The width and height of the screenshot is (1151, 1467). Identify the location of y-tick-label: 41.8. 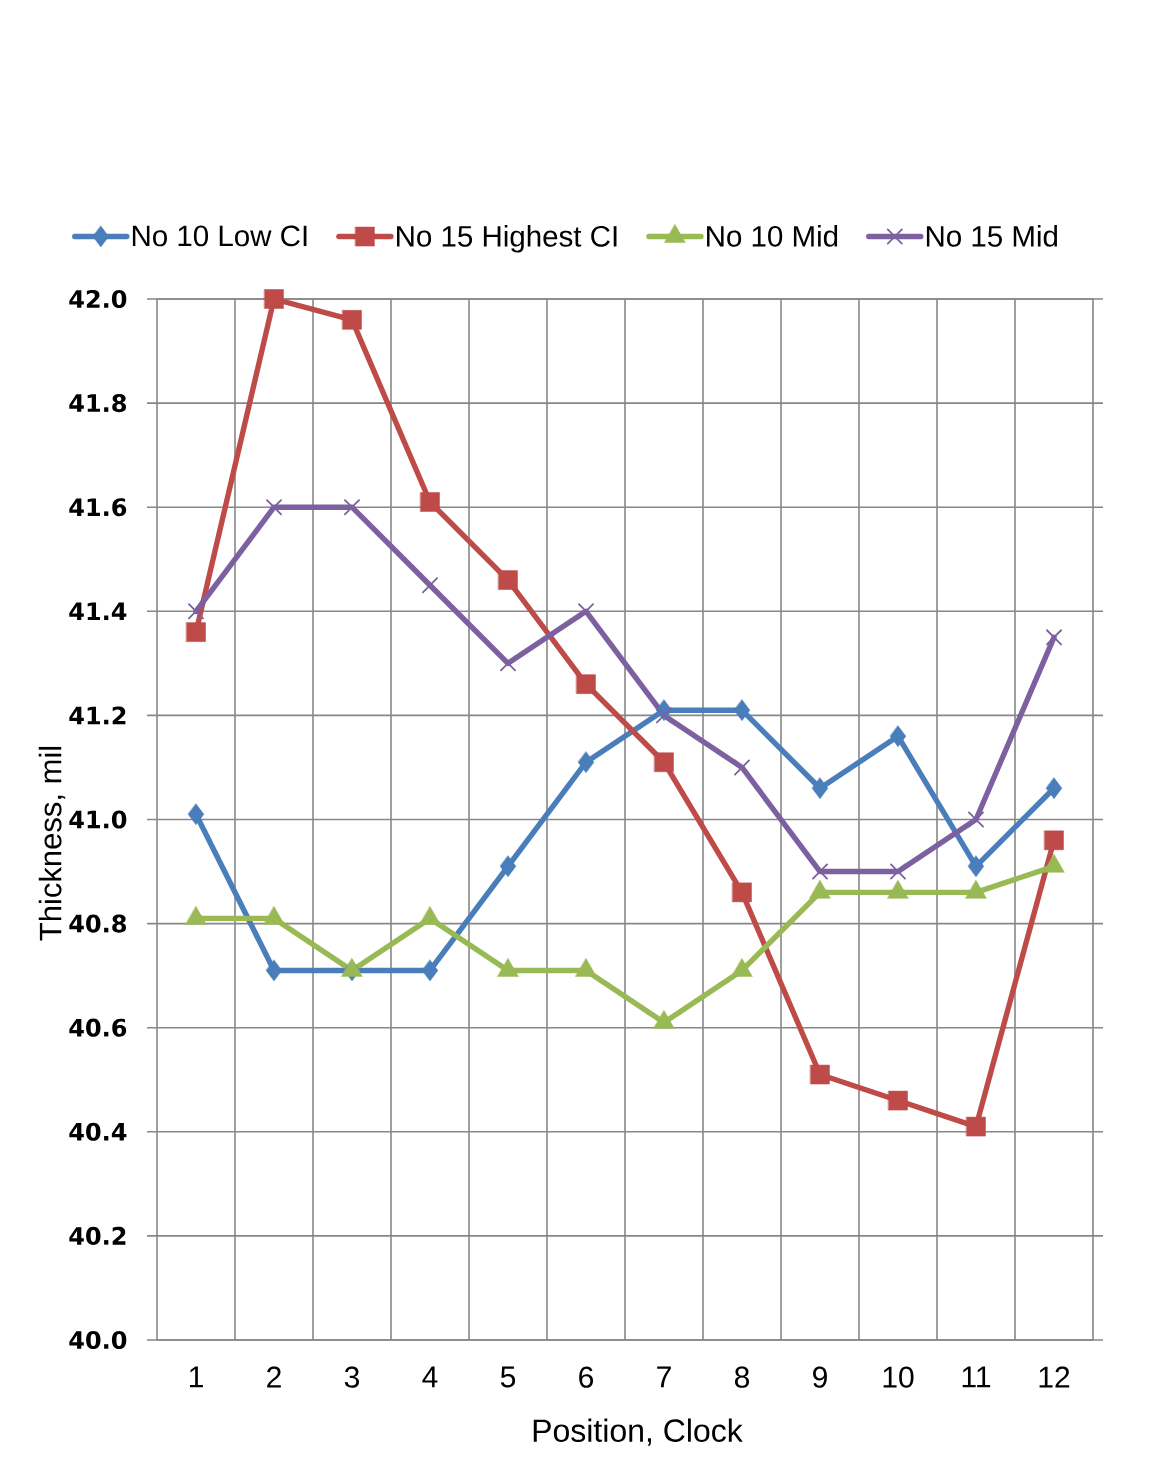
(97, 403).